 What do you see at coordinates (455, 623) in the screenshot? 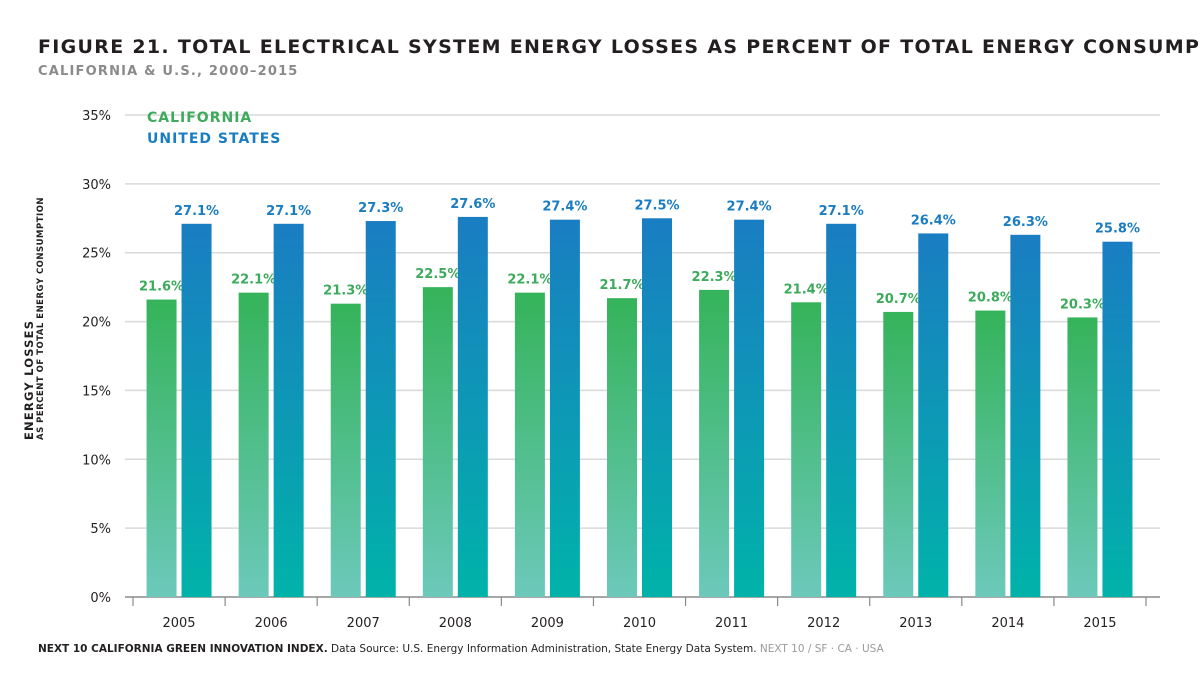
I see `x-tick-label: 2008` at bounding box center [455, 623].